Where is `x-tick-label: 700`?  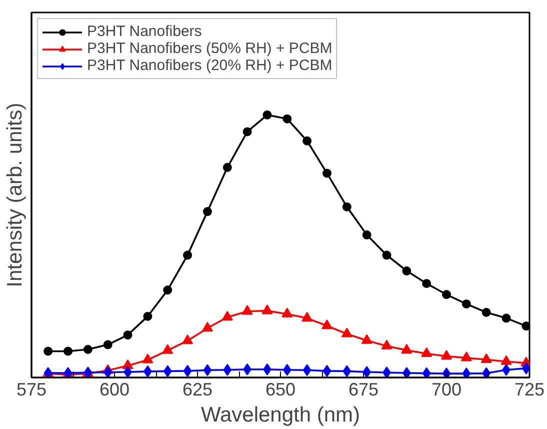 x-tick-label: 700 is located at coordinates (446, 390).